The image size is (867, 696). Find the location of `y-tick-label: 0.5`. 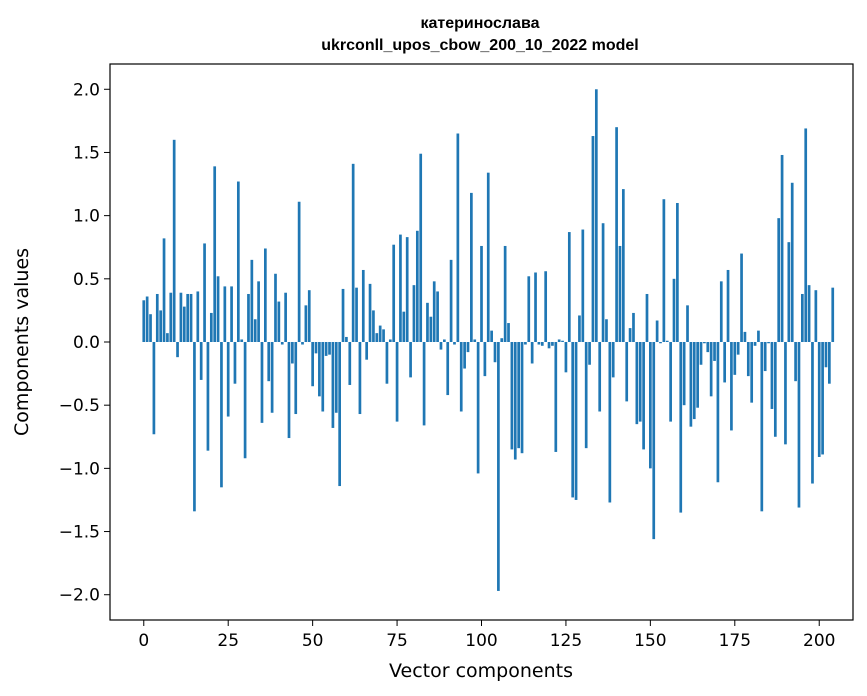

y-tick-label: 0.5 is located at coordinates (86, 280).